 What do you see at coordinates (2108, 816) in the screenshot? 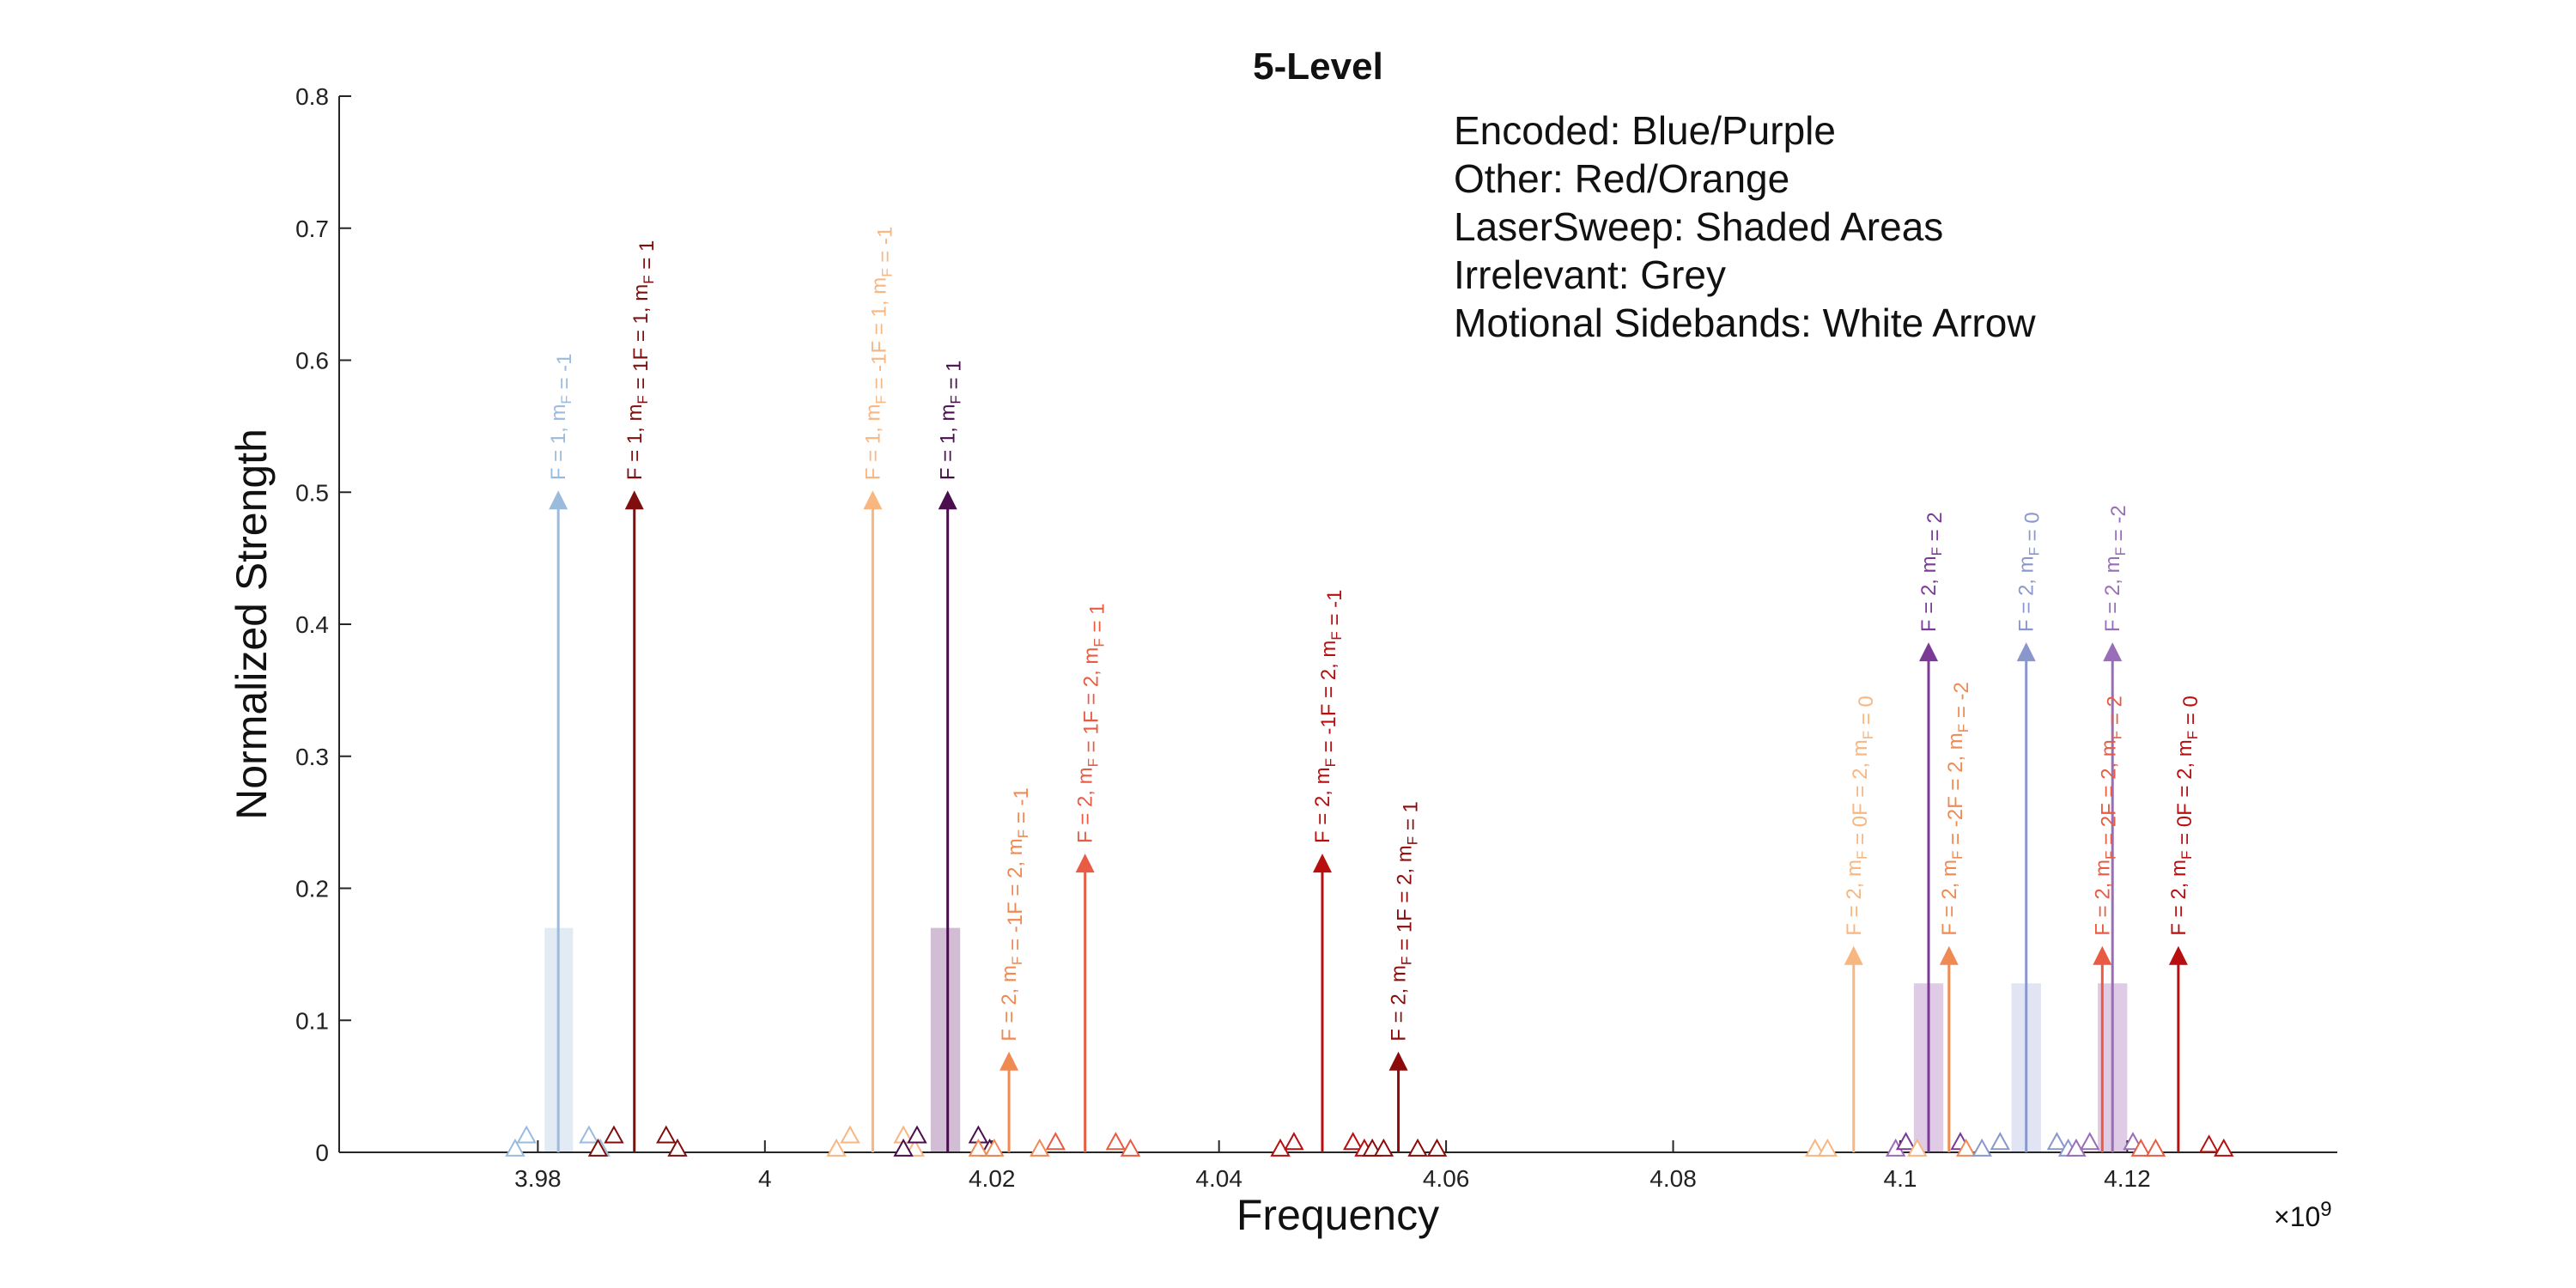
I see `transition-label: F = 2, mF = 2F = 2, mF = 2` at bounding box center [2108, 816].